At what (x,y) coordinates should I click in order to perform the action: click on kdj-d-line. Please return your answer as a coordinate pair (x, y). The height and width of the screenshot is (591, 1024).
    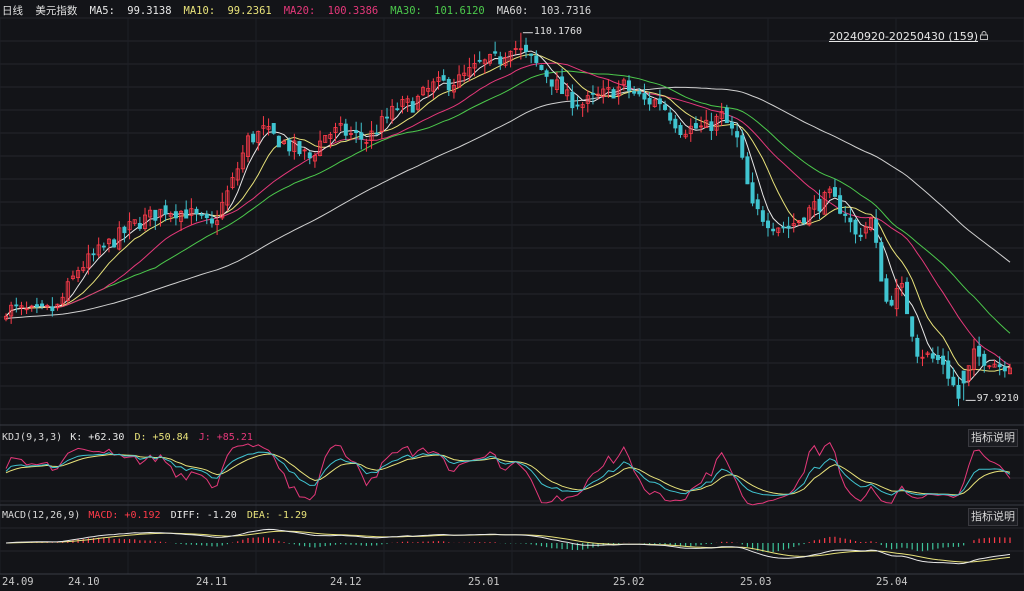
    Looking at the image, I should click on (508, 474).